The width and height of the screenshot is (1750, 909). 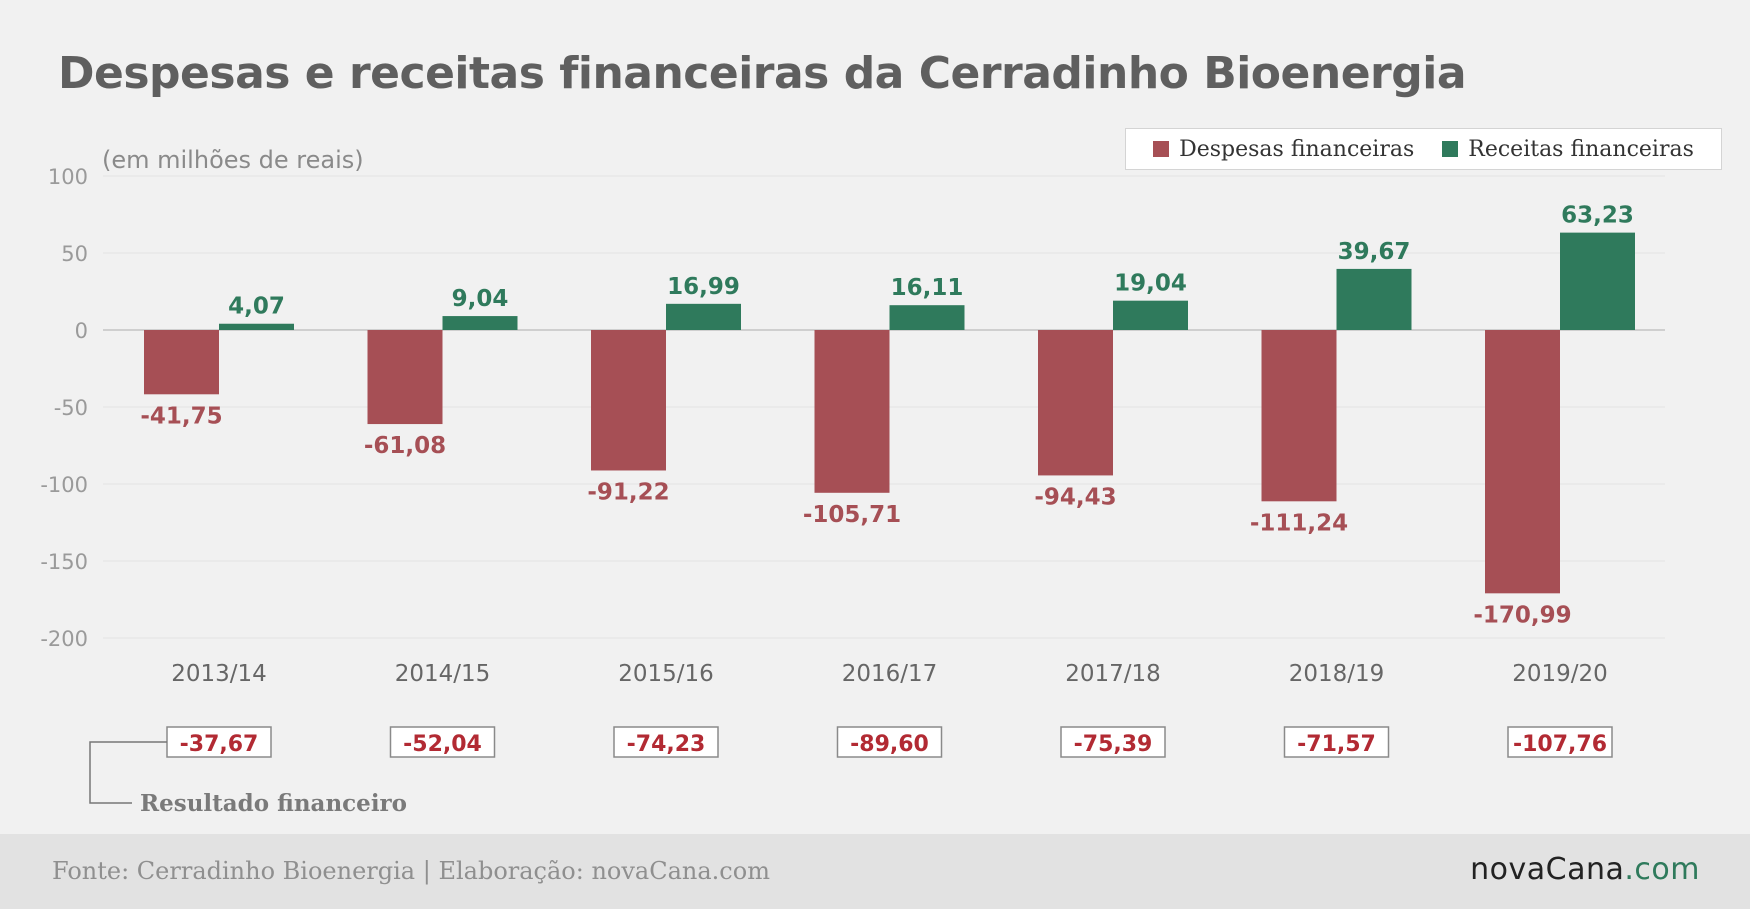 I want to click on x-tick-label: 2015/16, so click(x=666, y=674).